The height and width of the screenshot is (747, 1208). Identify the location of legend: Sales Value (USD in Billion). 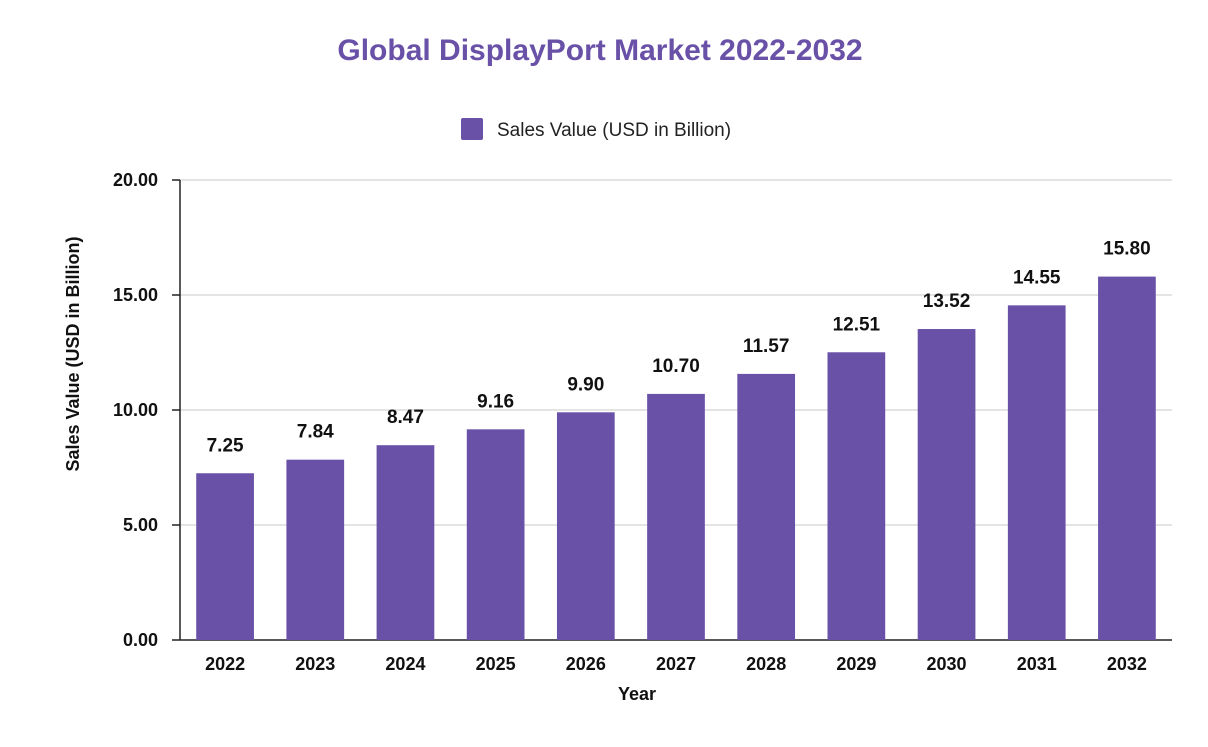
(596, 129).